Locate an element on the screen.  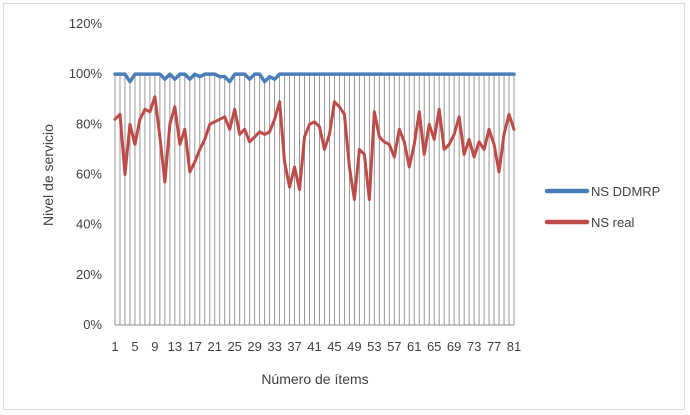
x-tick-label: 57 is located at coordinates (394, 346).